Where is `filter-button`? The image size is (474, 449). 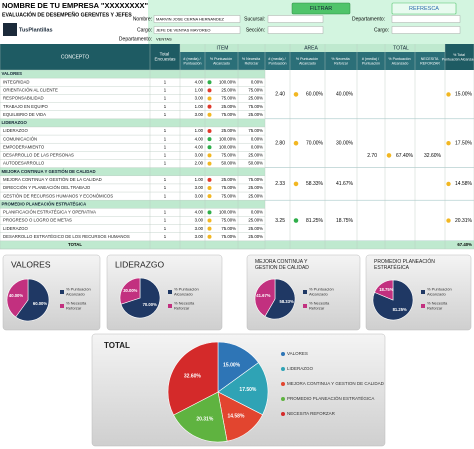 filter-button is located at coordinates (321, 8).